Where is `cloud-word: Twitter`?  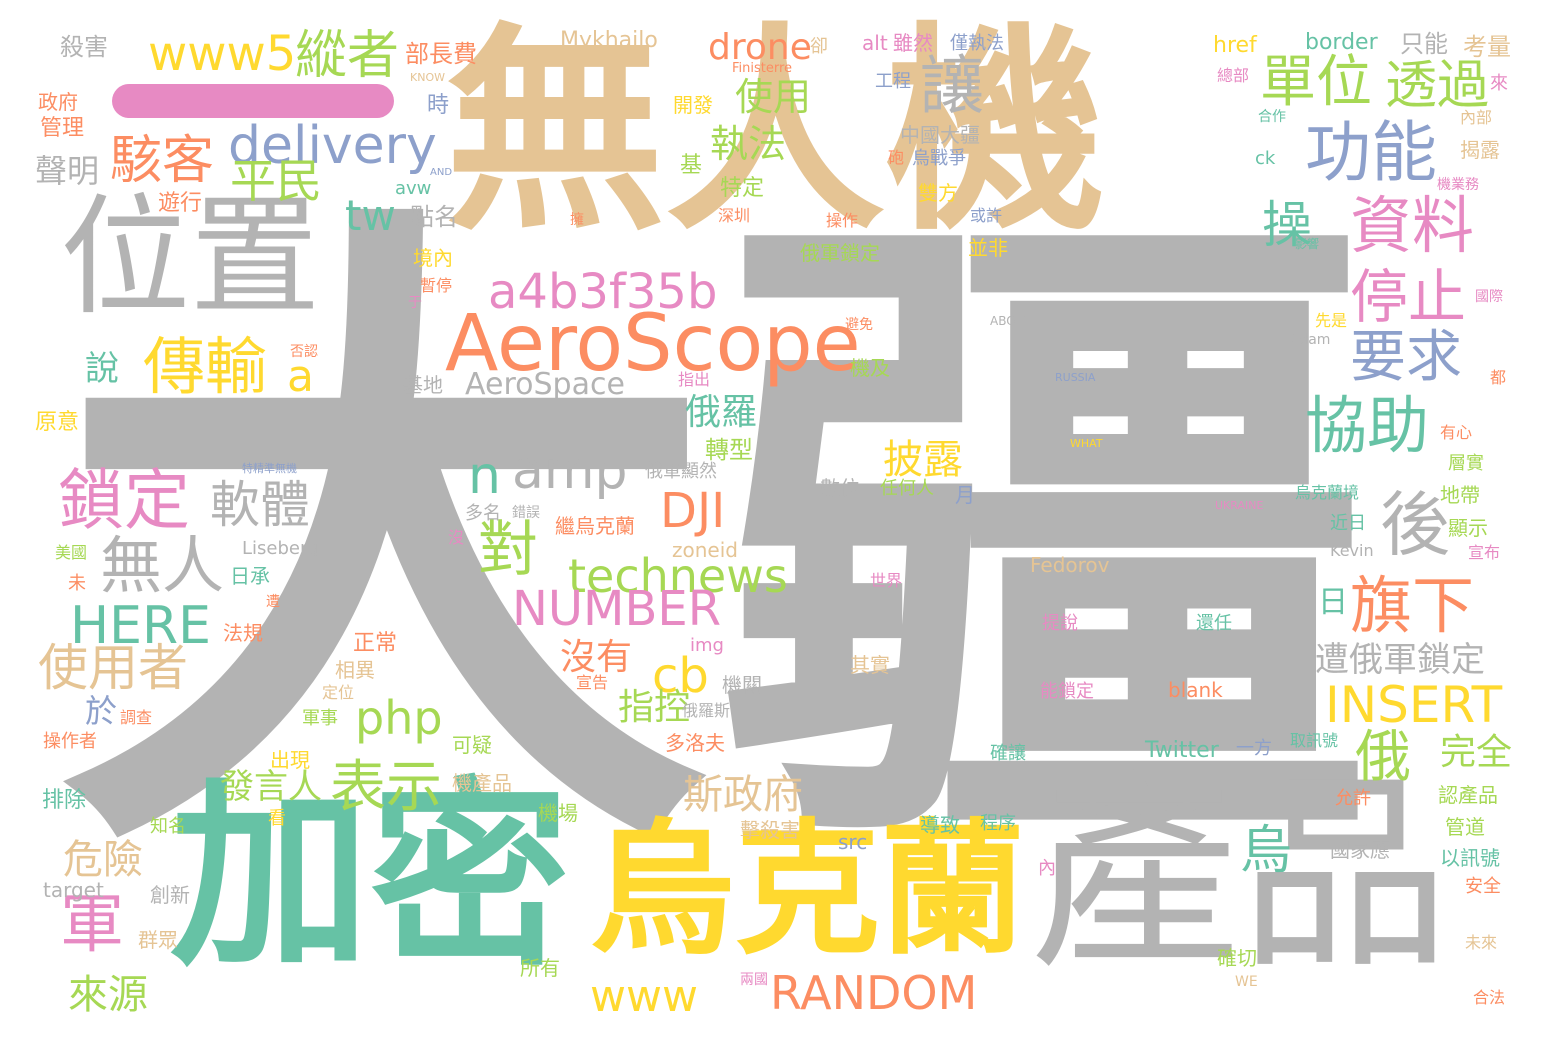 cloud-word: Twitter is located at coordinates (1182, 750).